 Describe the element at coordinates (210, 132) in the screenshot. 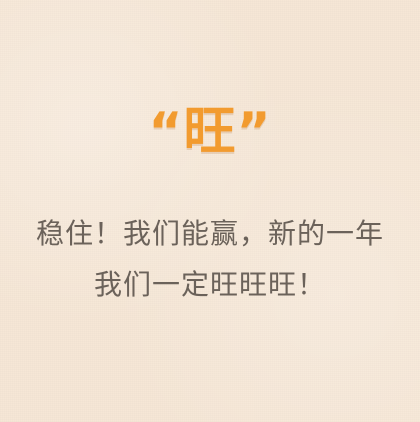

I see `headline-wang: “旺”` at that location.